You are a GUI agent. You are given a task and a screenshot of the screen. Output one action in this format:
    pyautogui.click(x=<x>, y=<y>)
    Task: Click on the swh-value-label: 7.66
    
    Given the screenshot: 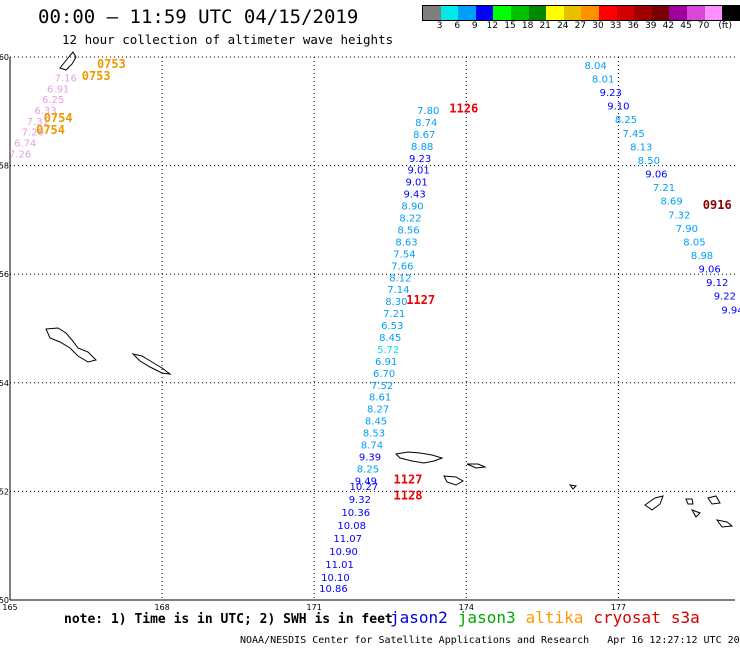 What is the action you would take?
    pyautogui.click(x=402, y=266)
    